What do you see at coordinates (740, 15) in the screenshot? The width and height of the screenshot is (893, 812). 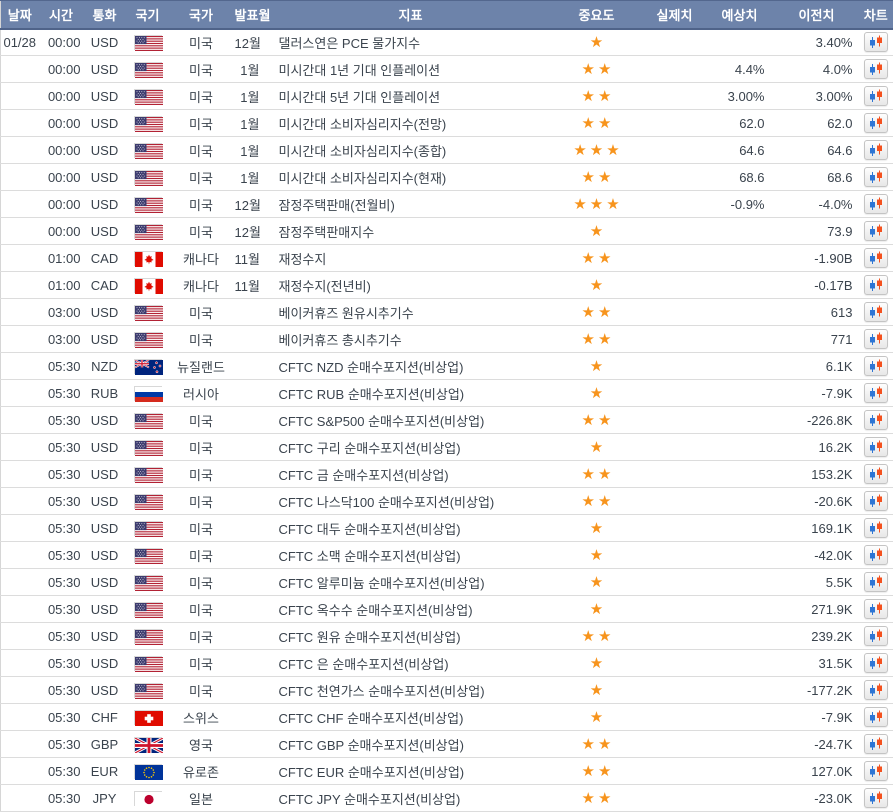 I see `column-header-forecast: 예상치` at bounding box center [740, 15].